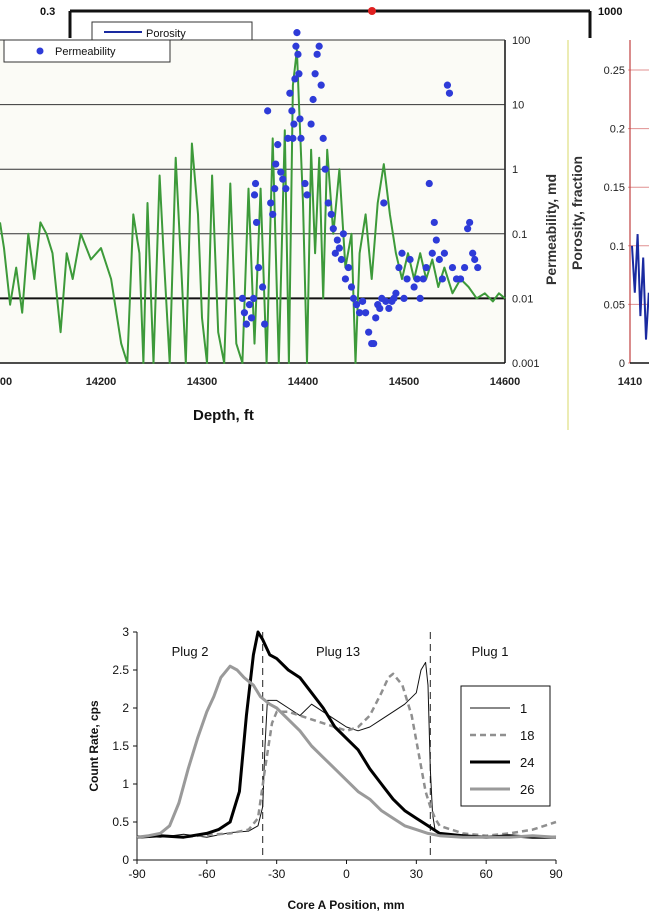 This screenshot has width=649, height=915. What do you see at coordinates (120, 746) in the screenshot?
I see `y-tick-label-3: 1.5` at bounding box center [120, 746].